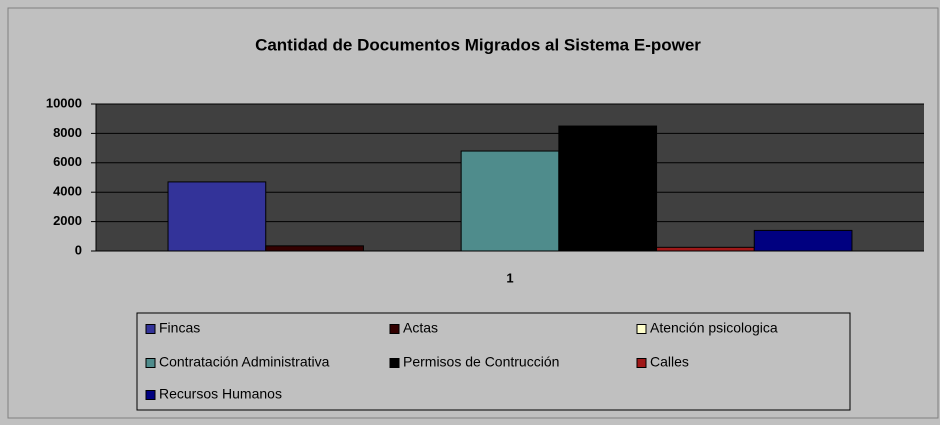 The image size is (940, 425). Describe the element at coordinates (67, 220) in the screenshot. I see `y-tick-label: 2000` at that location.